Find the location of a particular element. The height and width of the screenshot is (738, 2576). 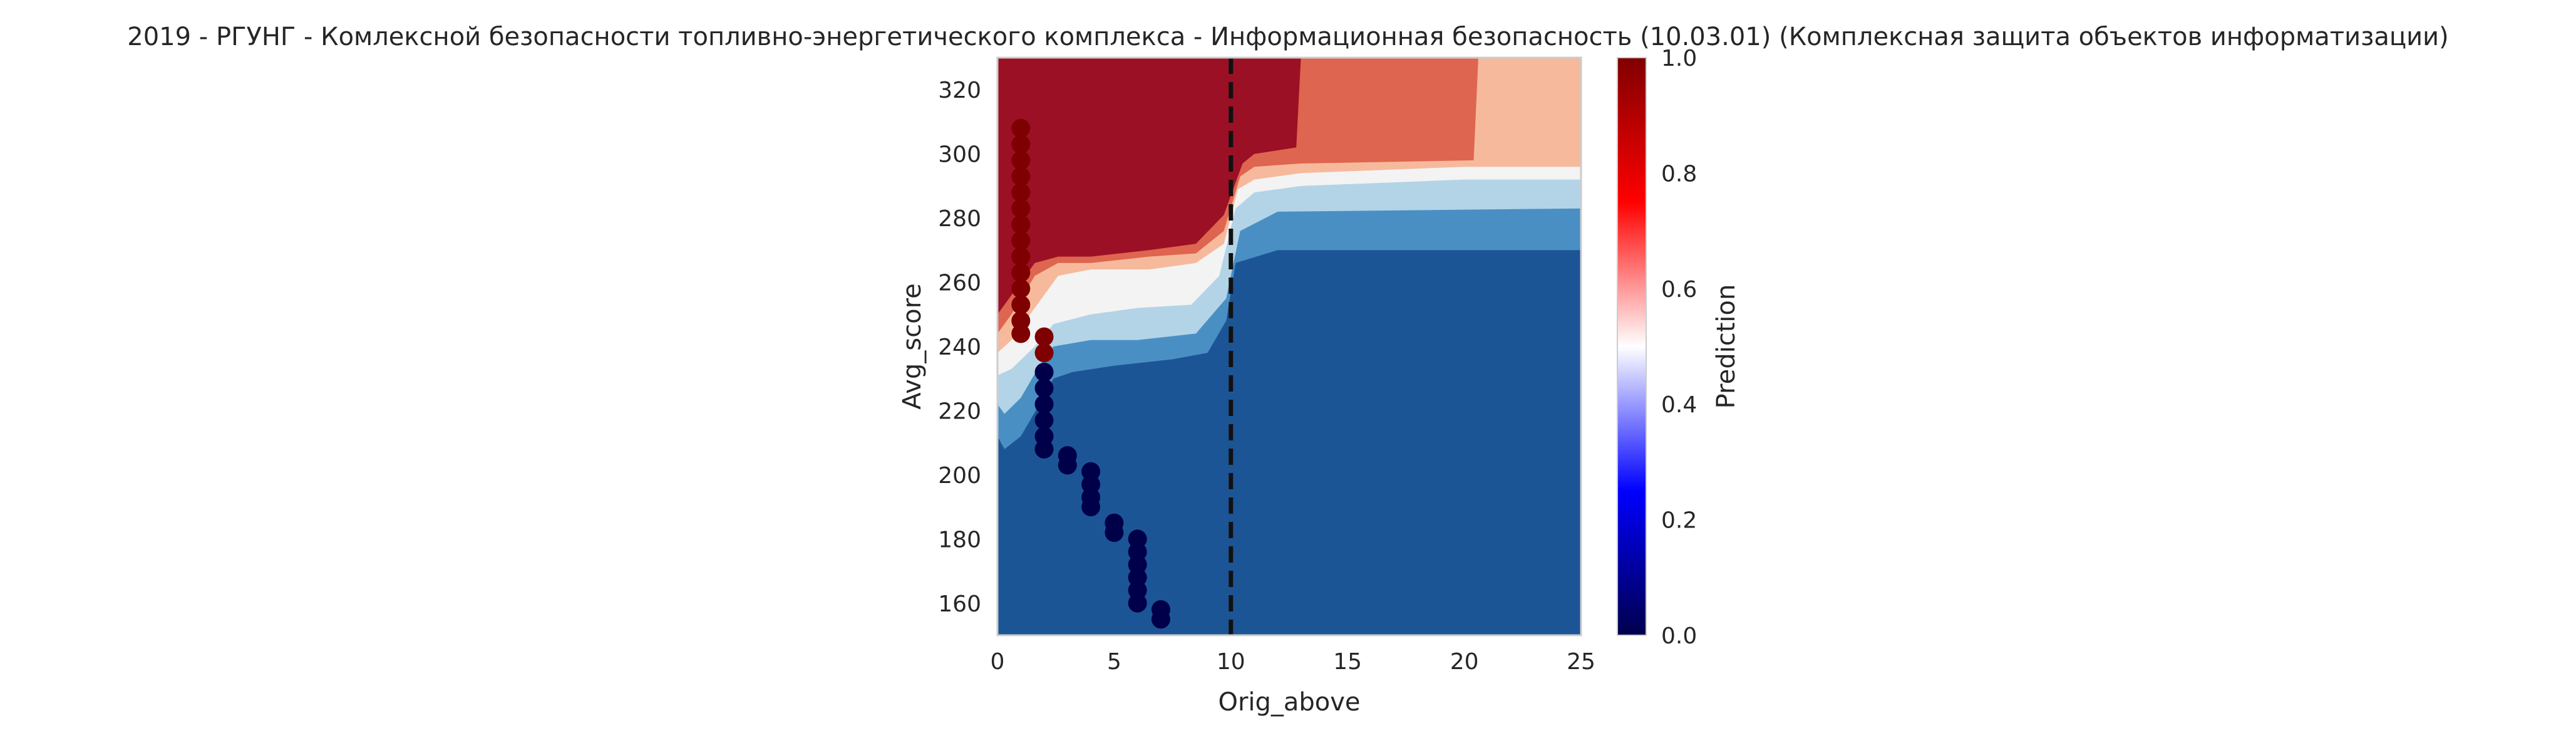

y-tick-label: 180 is located at coordinates (960, 540).